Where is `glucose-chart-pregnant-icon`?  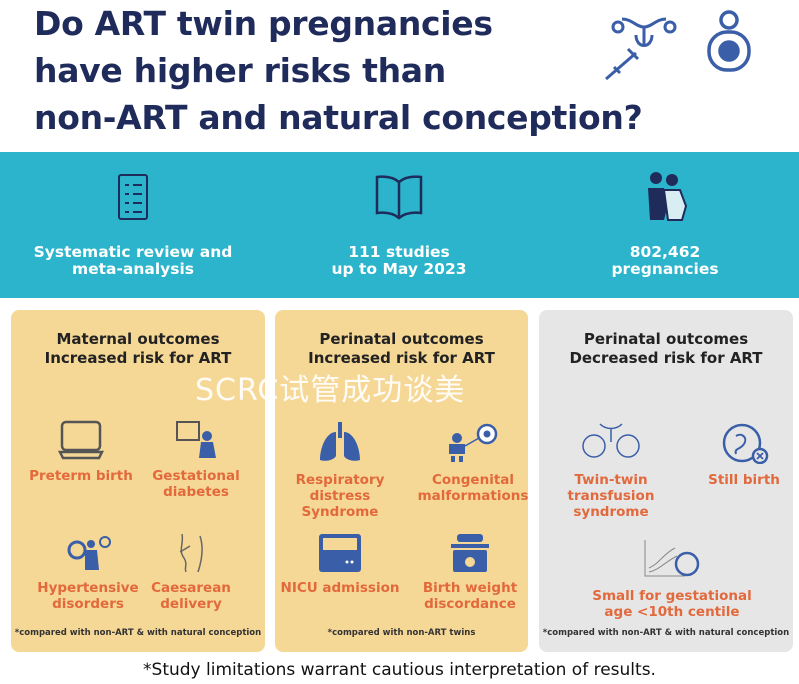
glucose-chart-pregnant-icon is located at coordinates (196, 439).